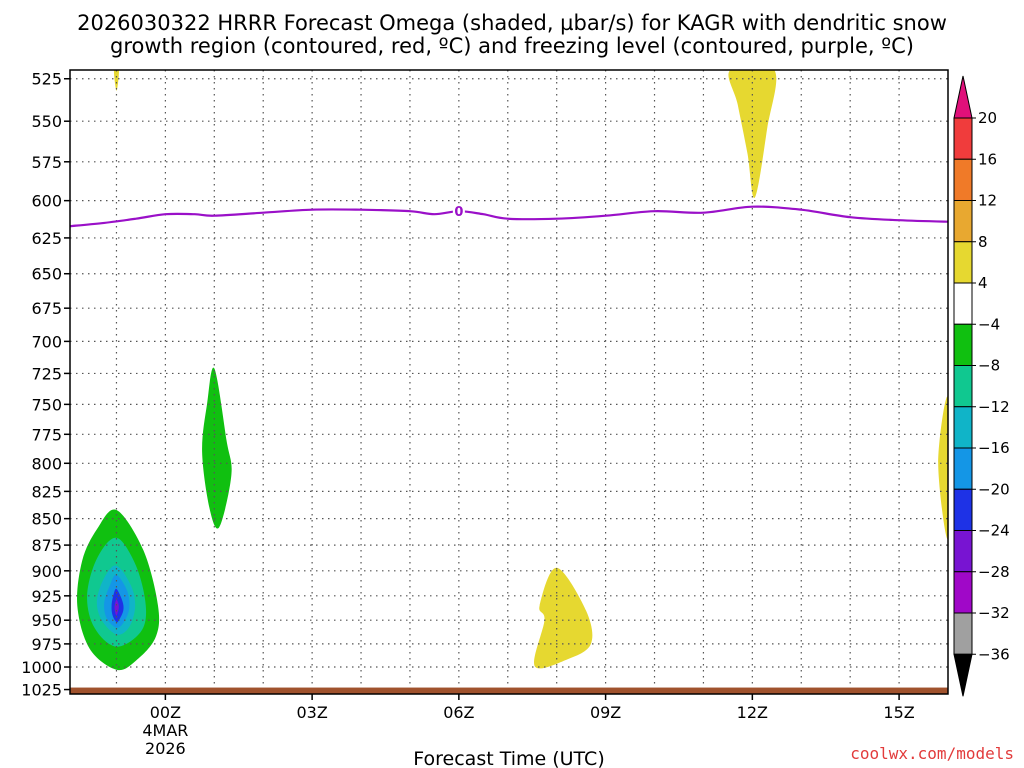  I want to click on colorbar-label-12: 12, so click(987, 201).